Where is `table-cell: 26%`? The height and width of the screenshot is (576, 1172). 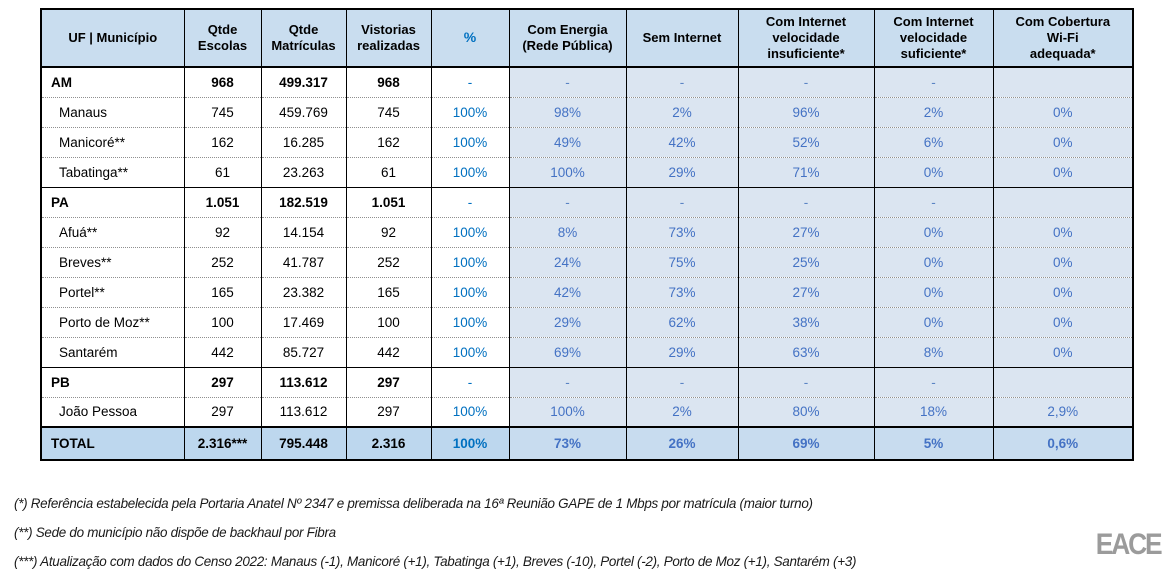
table-cell: 26% is located at coordinates (681, 443).